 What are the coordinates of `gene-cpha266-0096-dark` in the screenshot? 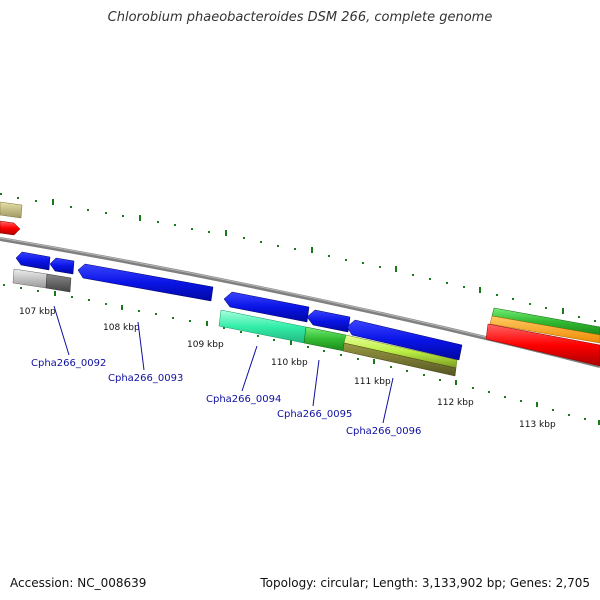 It's located at (399, 359).